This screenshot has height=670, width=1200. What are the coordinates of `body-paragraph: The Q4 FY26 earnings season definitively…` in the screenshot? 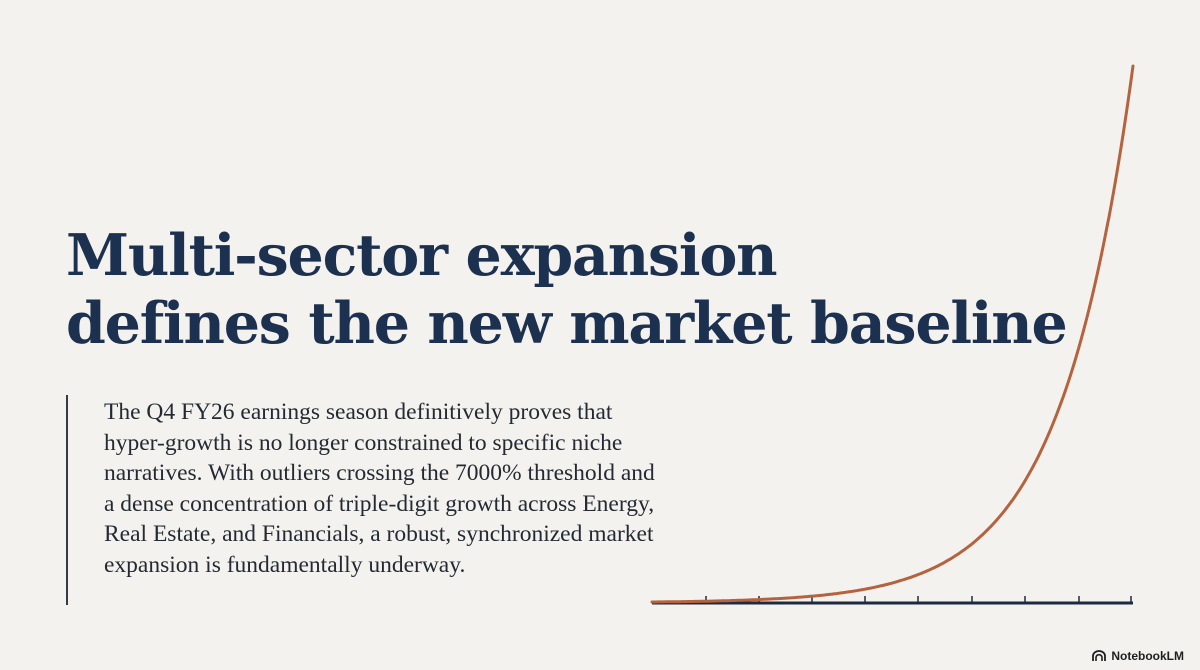 It's located at (379, 488).